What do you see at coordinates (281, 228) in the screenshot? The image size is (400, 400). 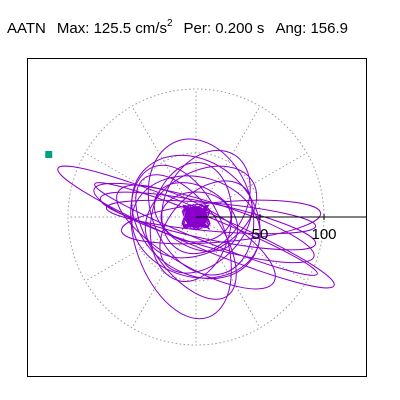 I see `radial-axis: 50 100` at bounding box center [281, 228].